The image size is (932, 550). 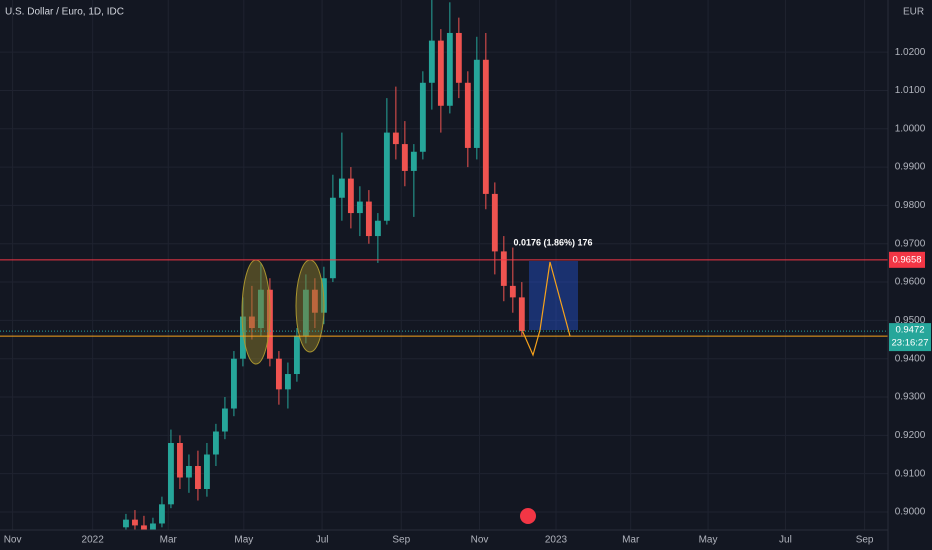 I want to click on x-tick-label: 2023, so click(x=556, y=540).